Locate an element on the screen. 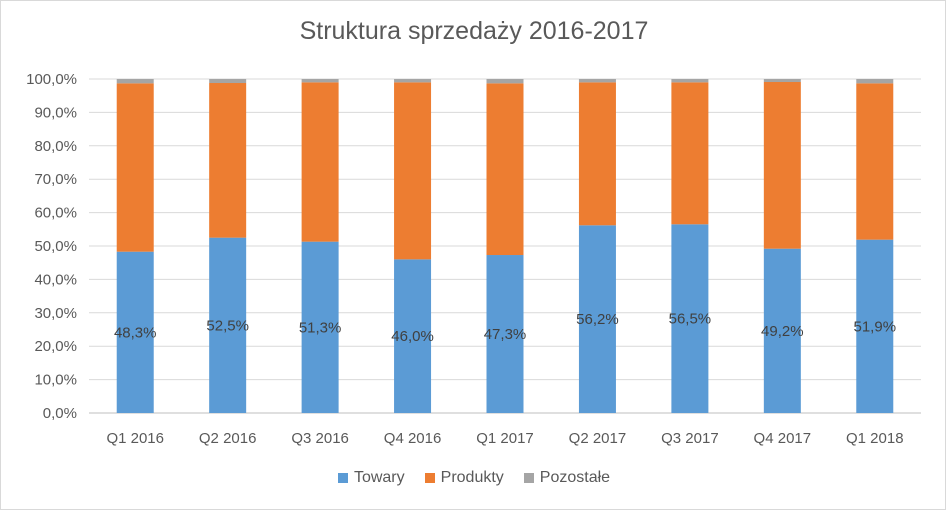 This screenshot has width=946, height=510. legend-item-pozostale: Pozostałe is located at coordinates (567, 478).